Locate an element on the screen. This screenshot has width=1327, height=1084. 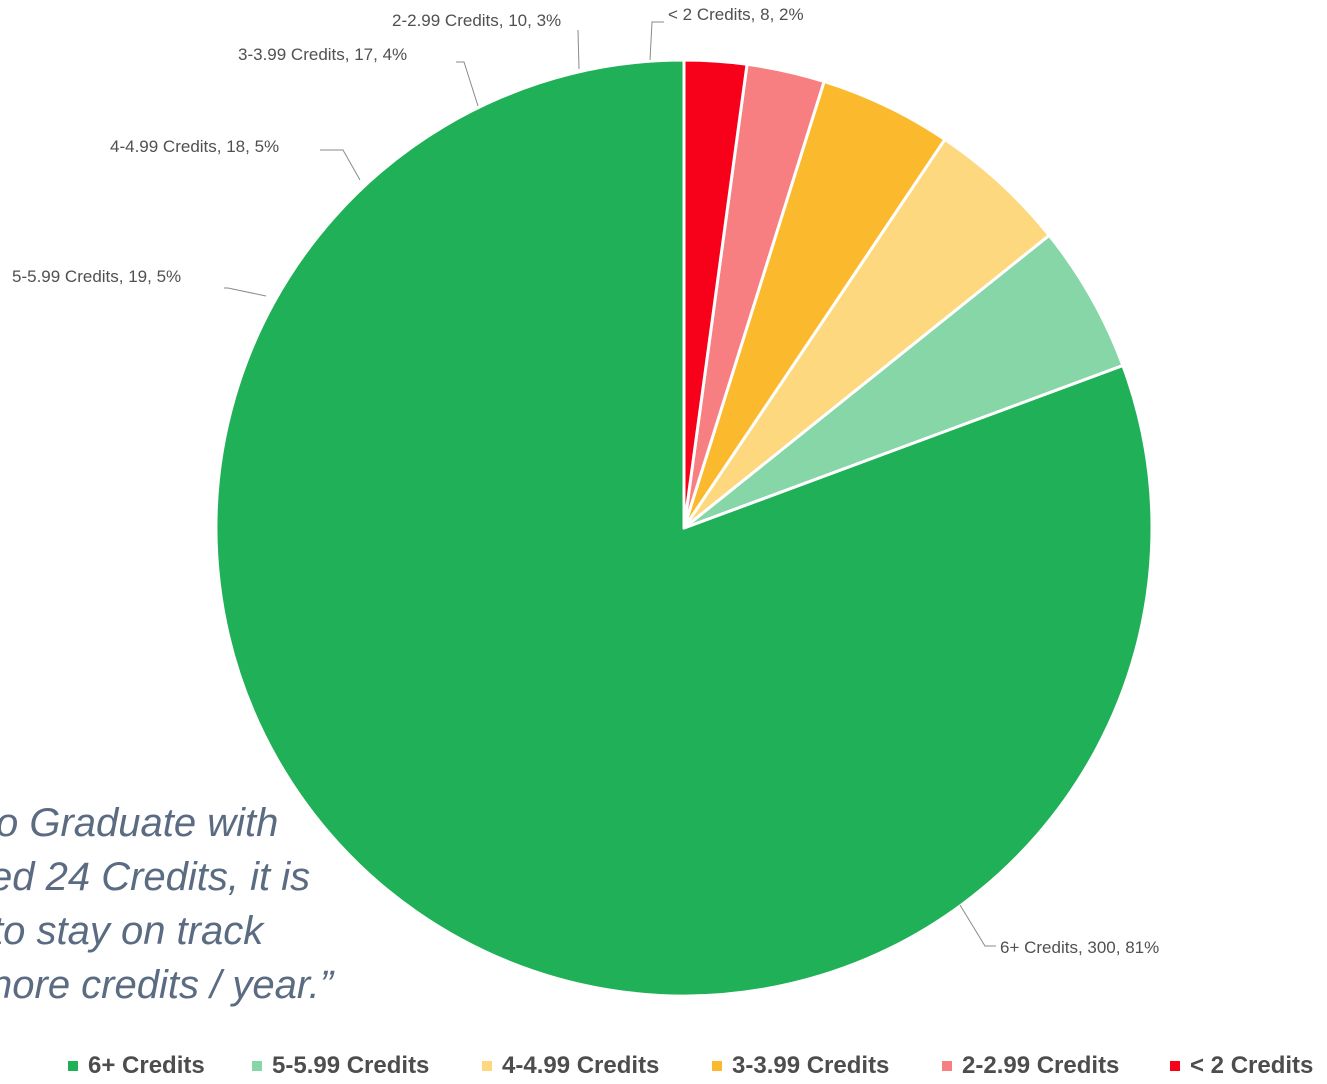
quote-line-2: ed 24 Credits, it is is located at coordinates (155, 877).